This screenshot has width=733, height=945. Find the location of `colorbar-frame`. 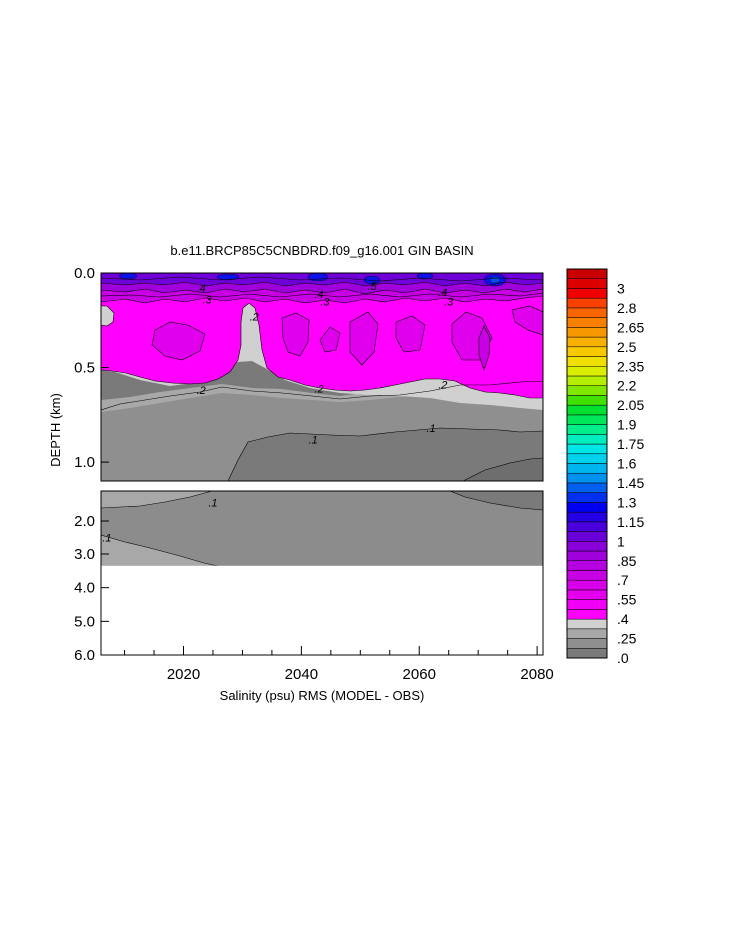

colorbar-frame is located at coordinates (587, 463).